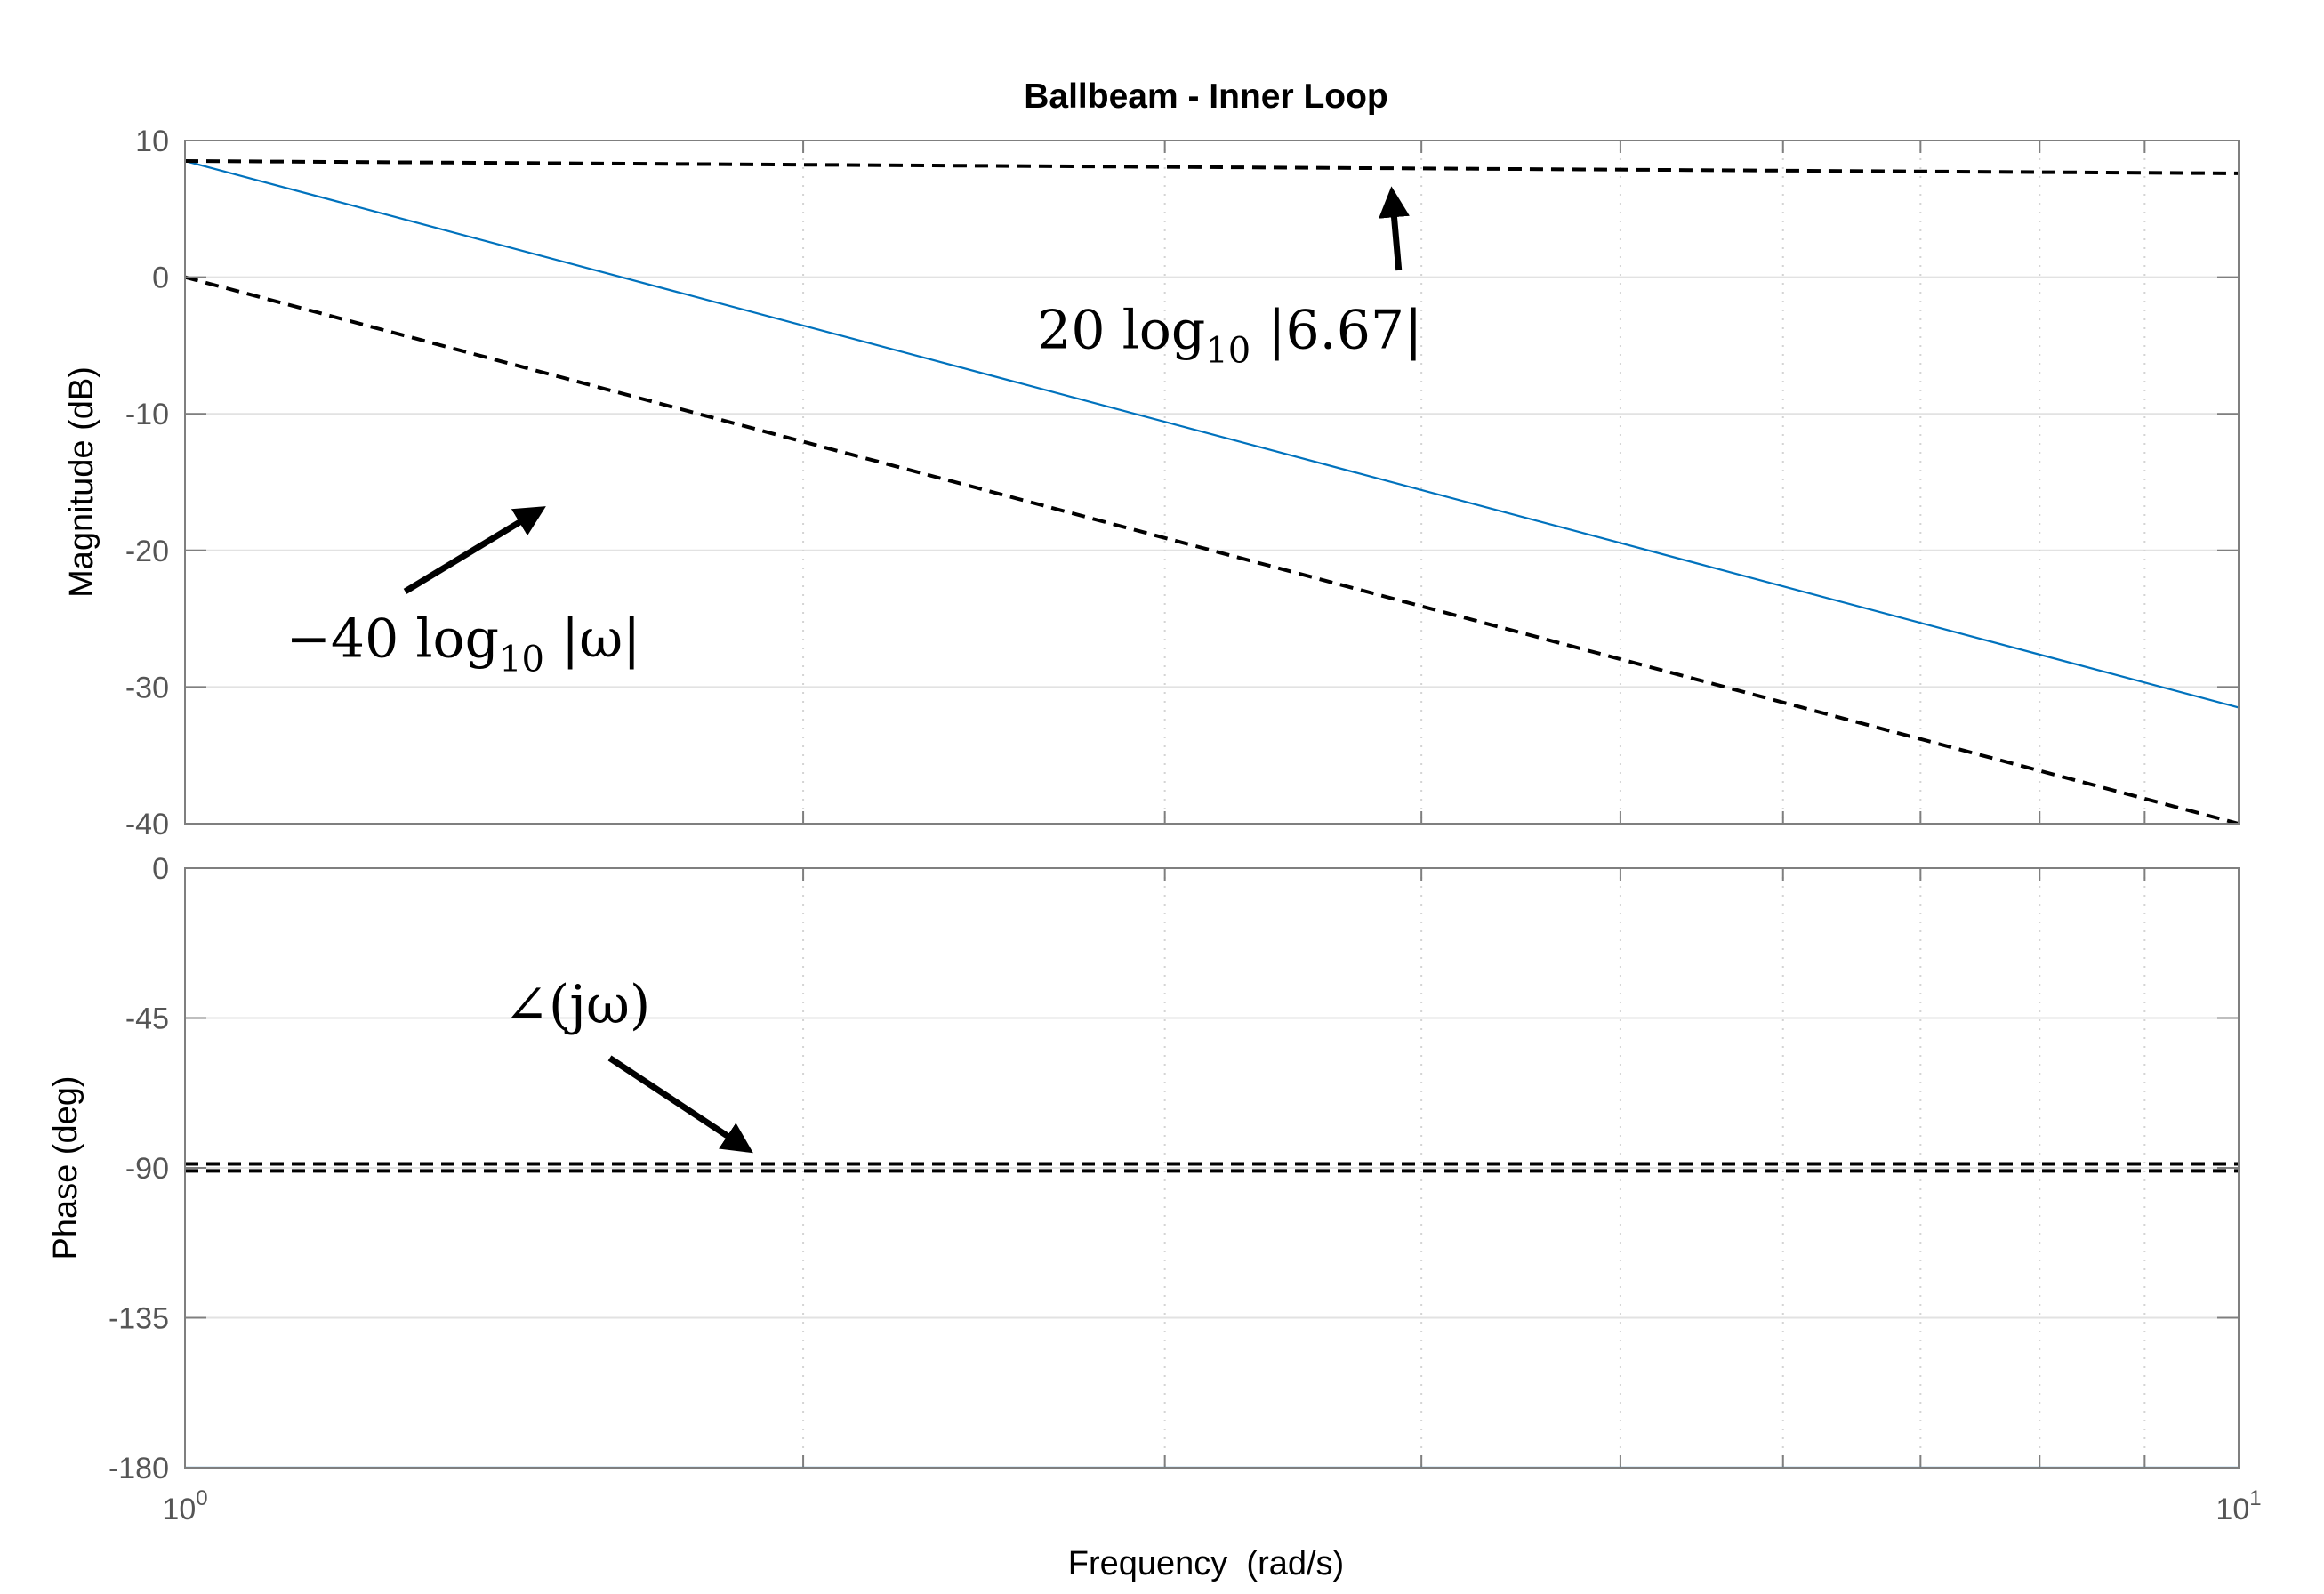 This screenshot has width=2324, height=1594. I want to click on x-tick-exponent: 0, so click(201, 1498).